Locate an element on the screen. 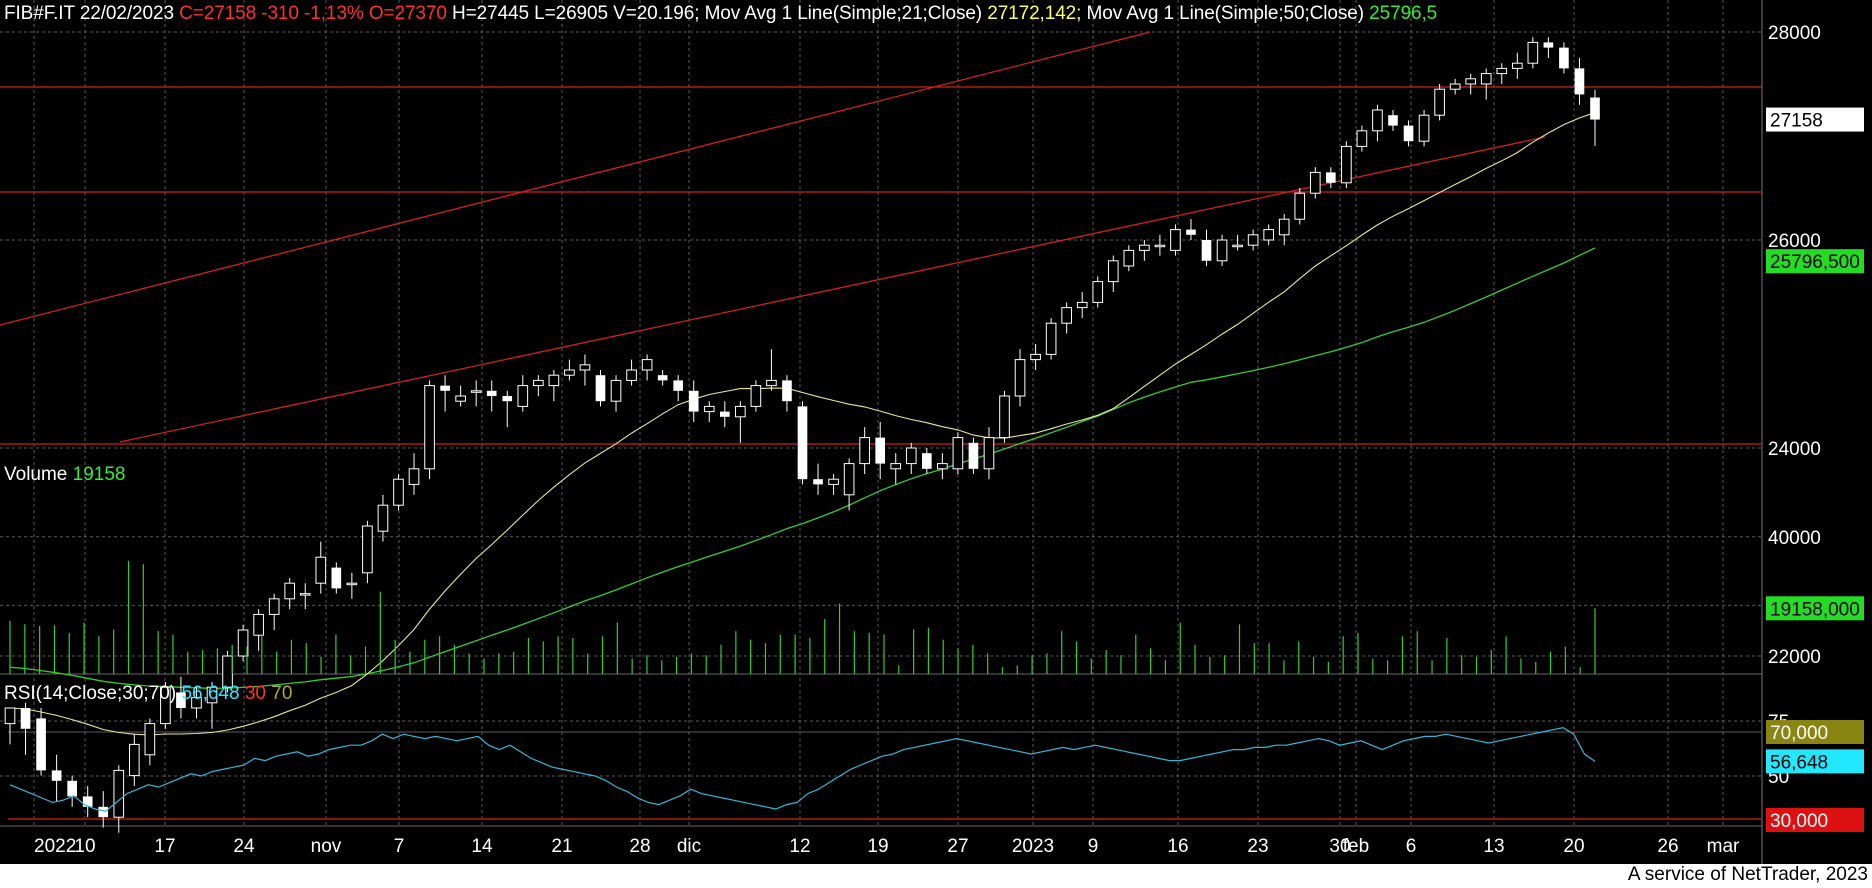  last-price-badge-bg is located at coordinates (1815, 119).